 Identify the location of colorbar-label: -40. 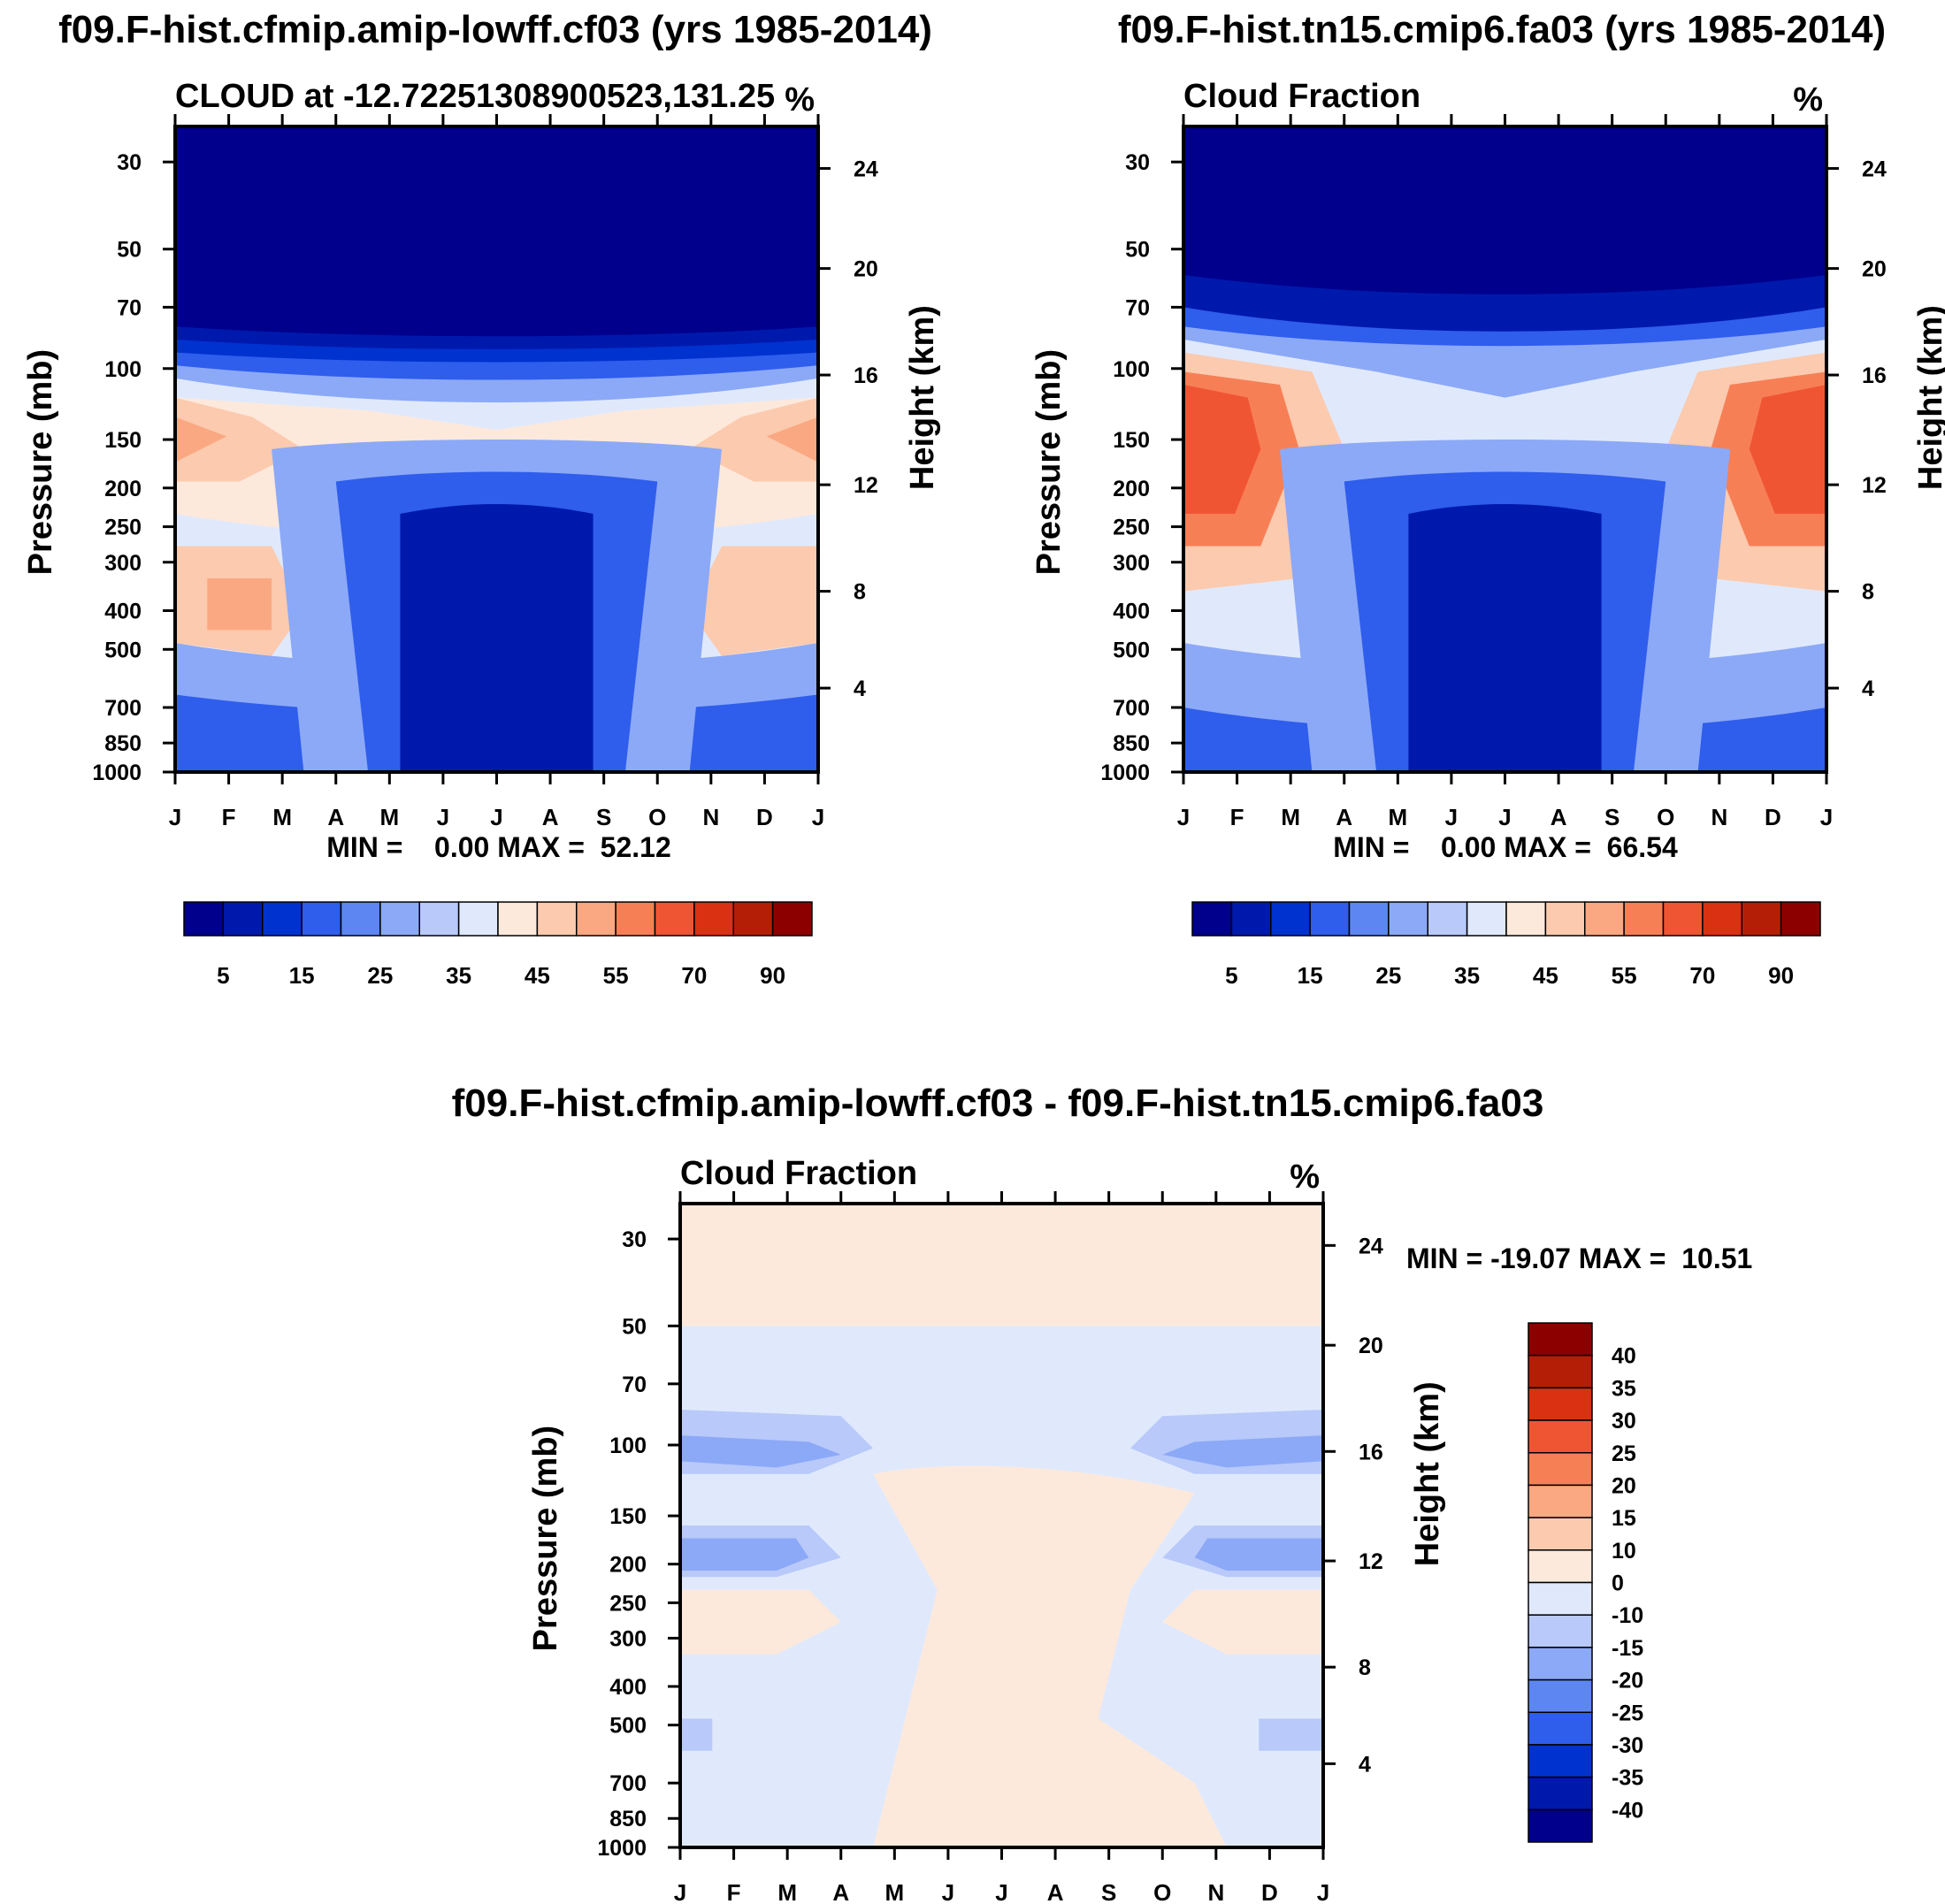
(1627, 1810).